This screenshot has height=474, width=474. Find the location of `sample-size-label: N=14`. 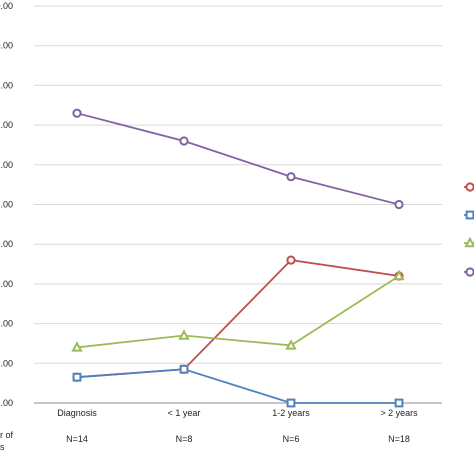

sample-size-label: N=14 is located at coordinates (77, 439).